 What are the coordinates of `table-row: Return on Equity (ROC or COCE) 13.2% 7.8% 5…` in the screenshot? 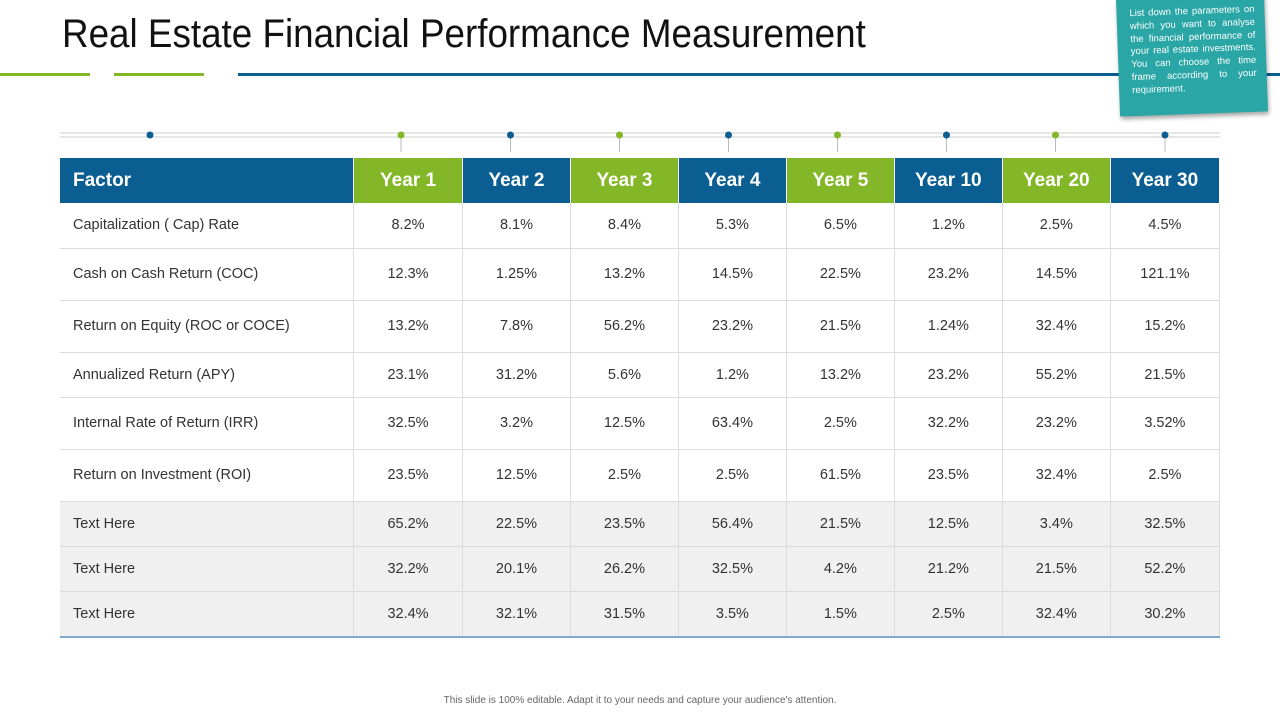 It's located at (640, 326).